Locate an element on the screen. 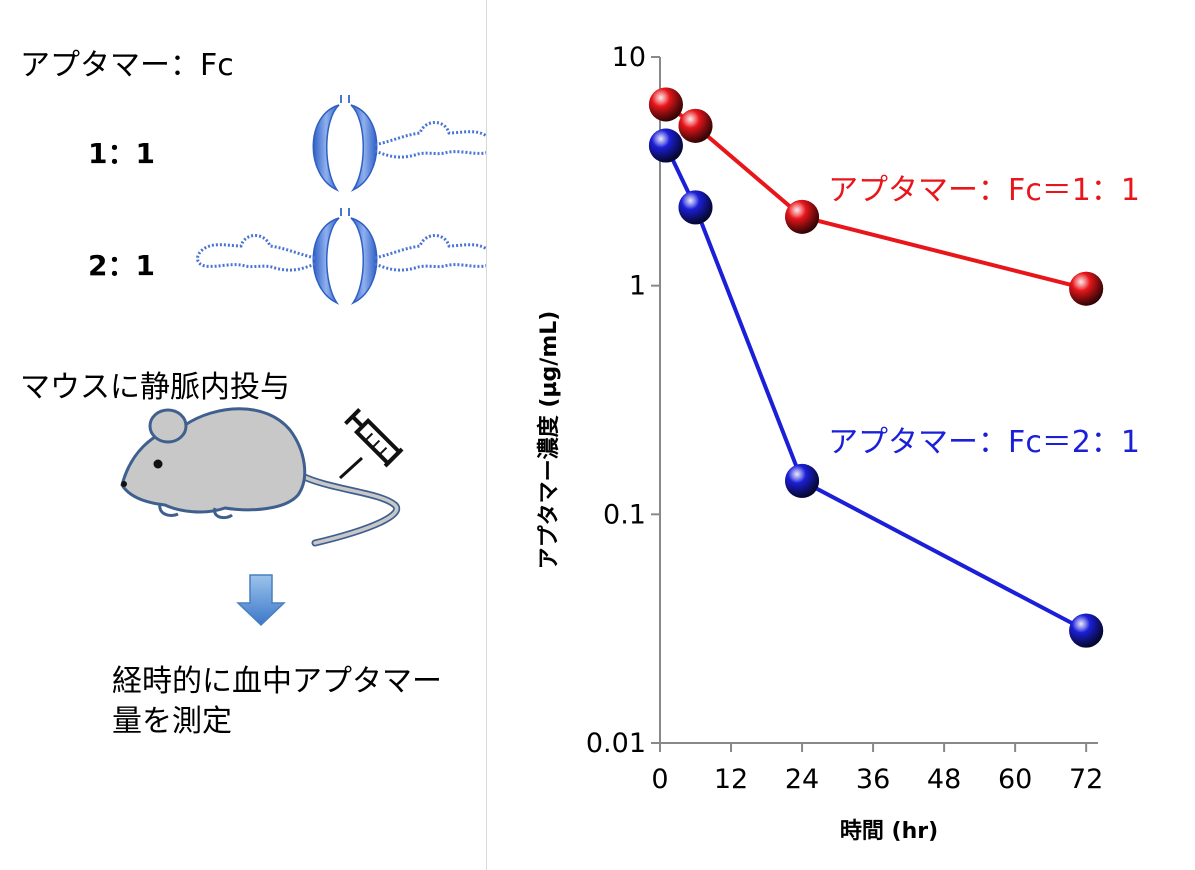 The image size is (1195, 870). construct-title: アプタマー：Fc is located at coordinates (127, 65).